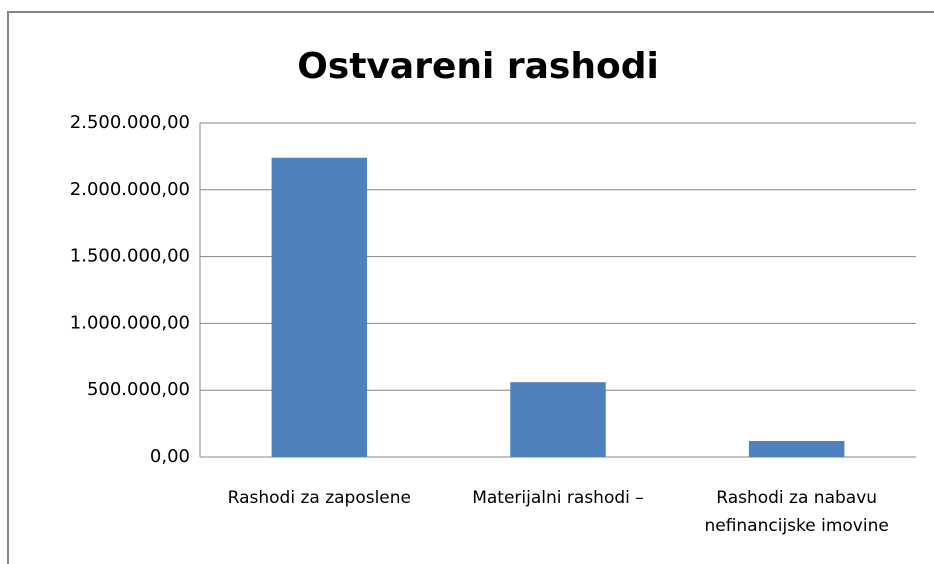 This screenshot has width=934, height=564. I want to click on y-tick-label: 500.000,00, so click(138, 389).